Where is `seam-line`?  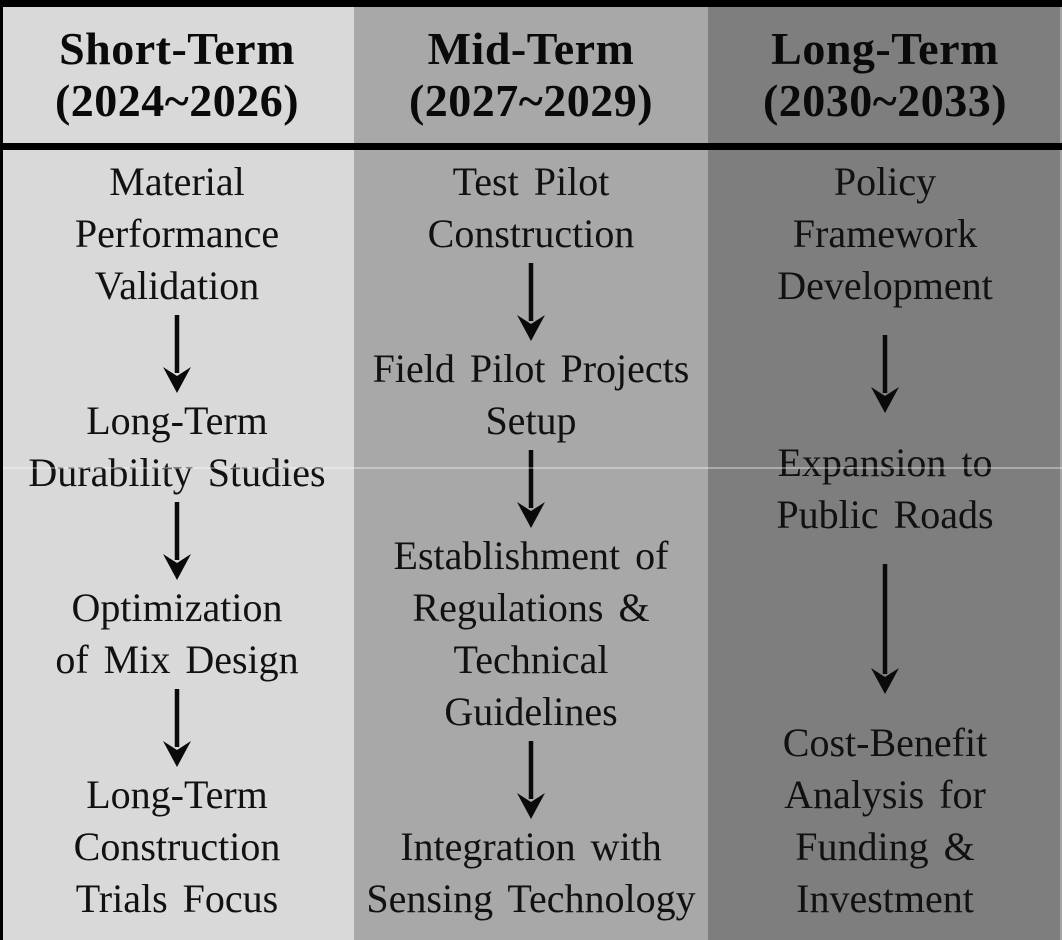
seam-line is located at coordinates (531, 468).